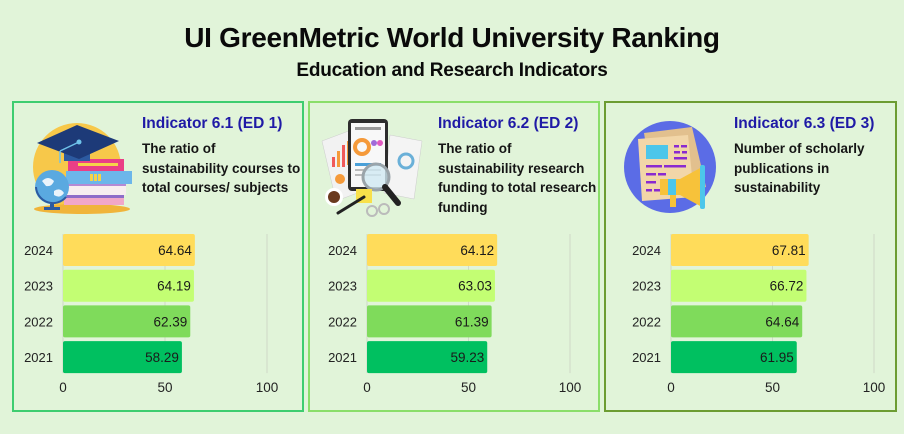  What do you see at coordinates (777, 357) in the screenshot?
I see `data-label: 61.95` at bounding box center [777, 357].